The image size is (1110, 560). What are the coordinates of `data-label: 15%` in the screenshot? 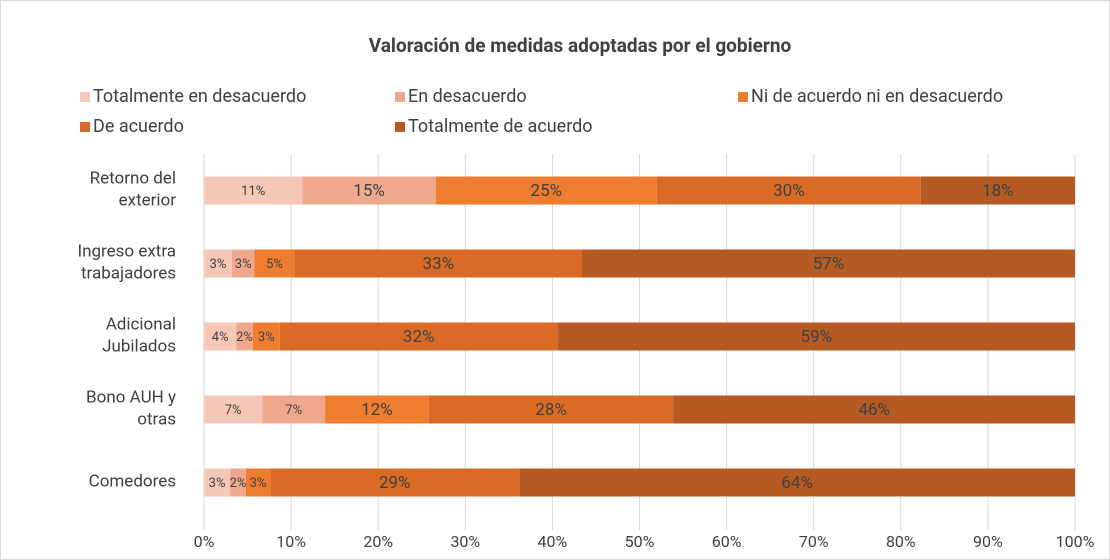 It's located at (369, 191).